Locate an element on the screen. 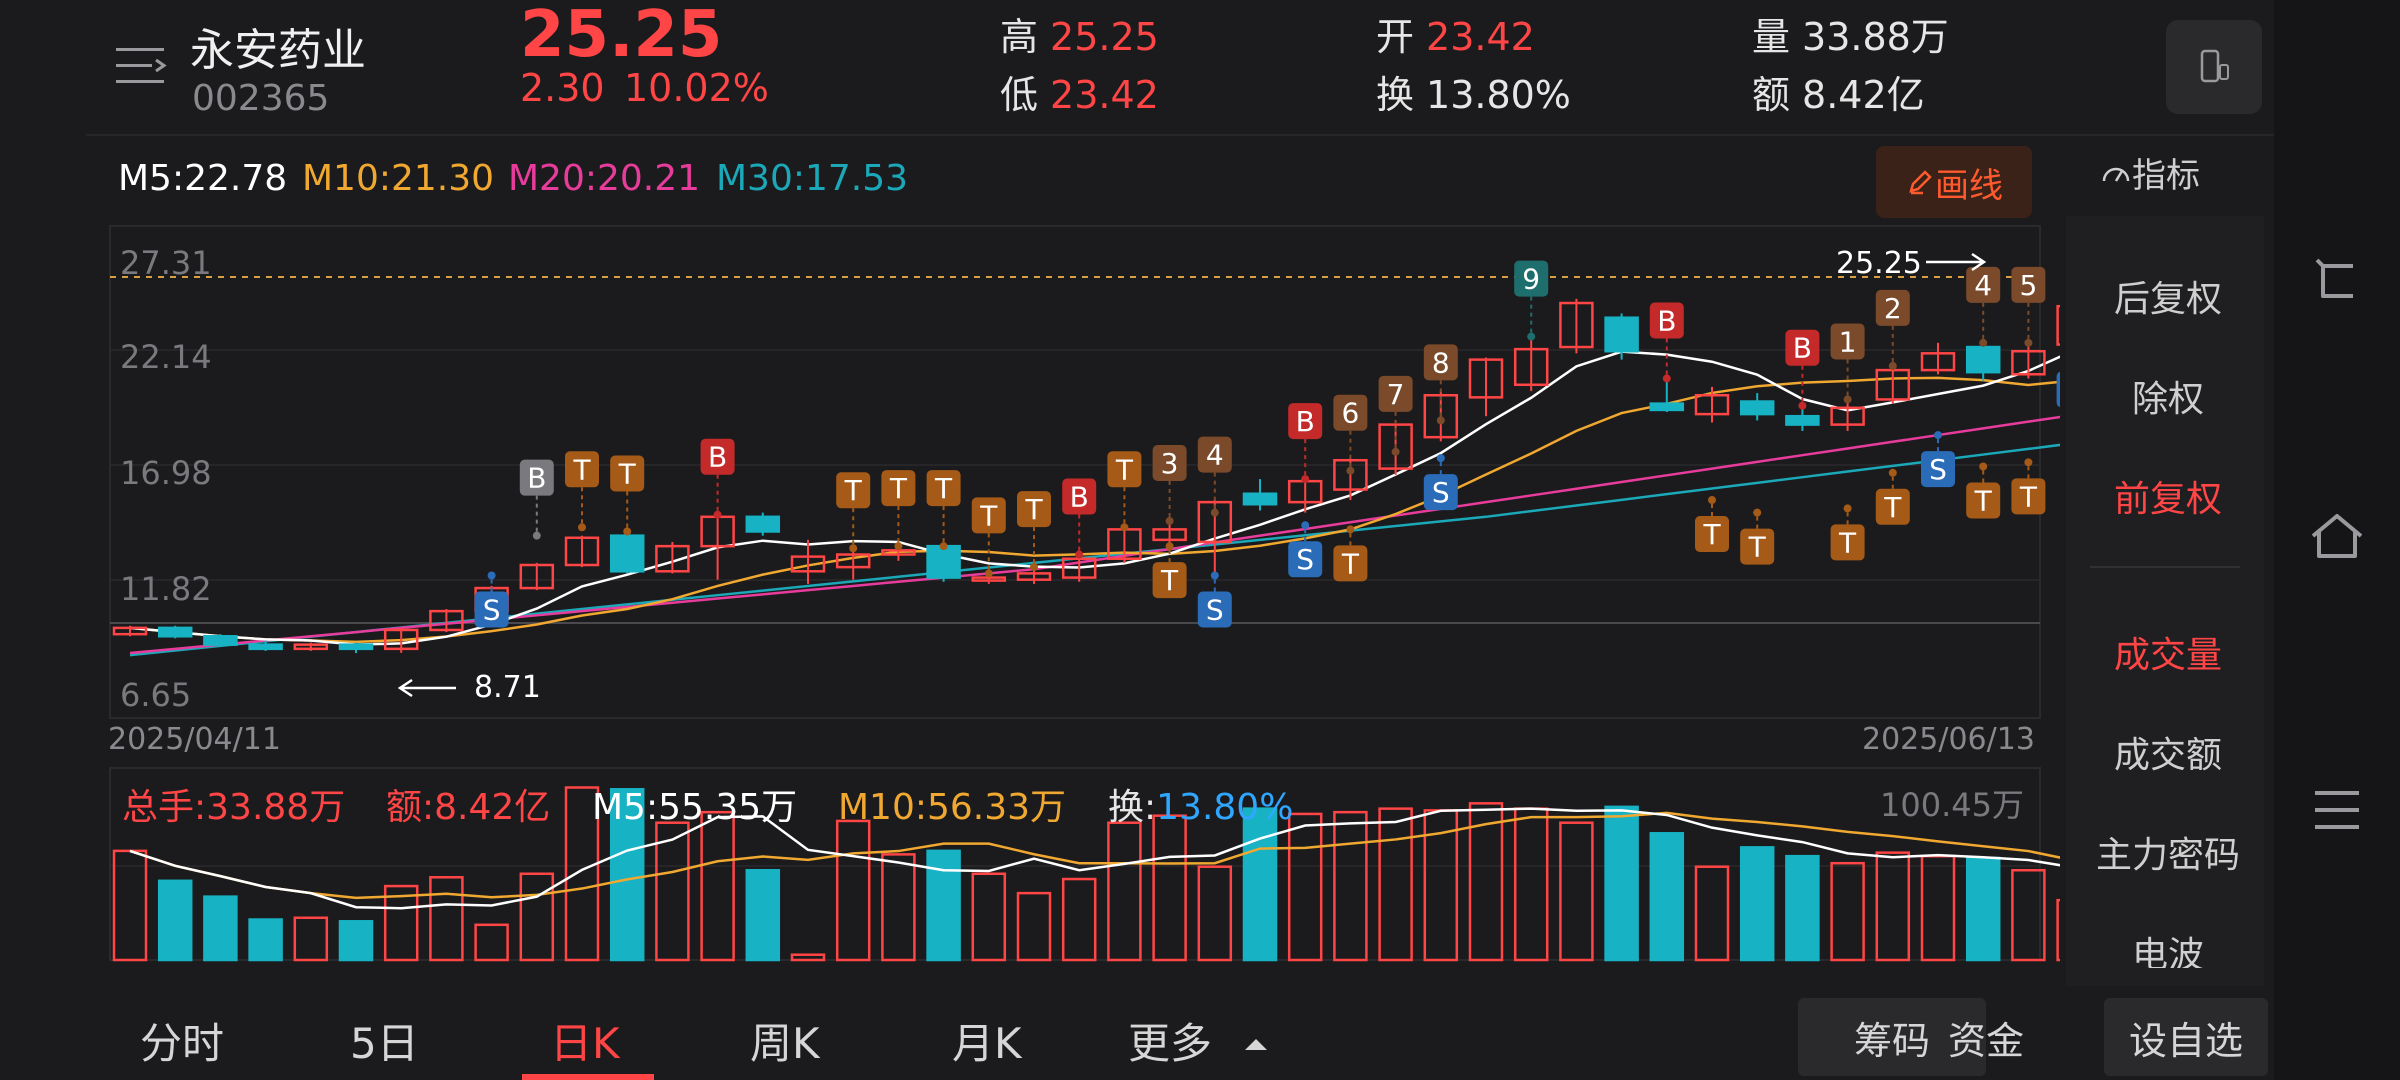 The image size is (2400, 1080). tab-more: 更多 is located at coordinates (1199, 1040).